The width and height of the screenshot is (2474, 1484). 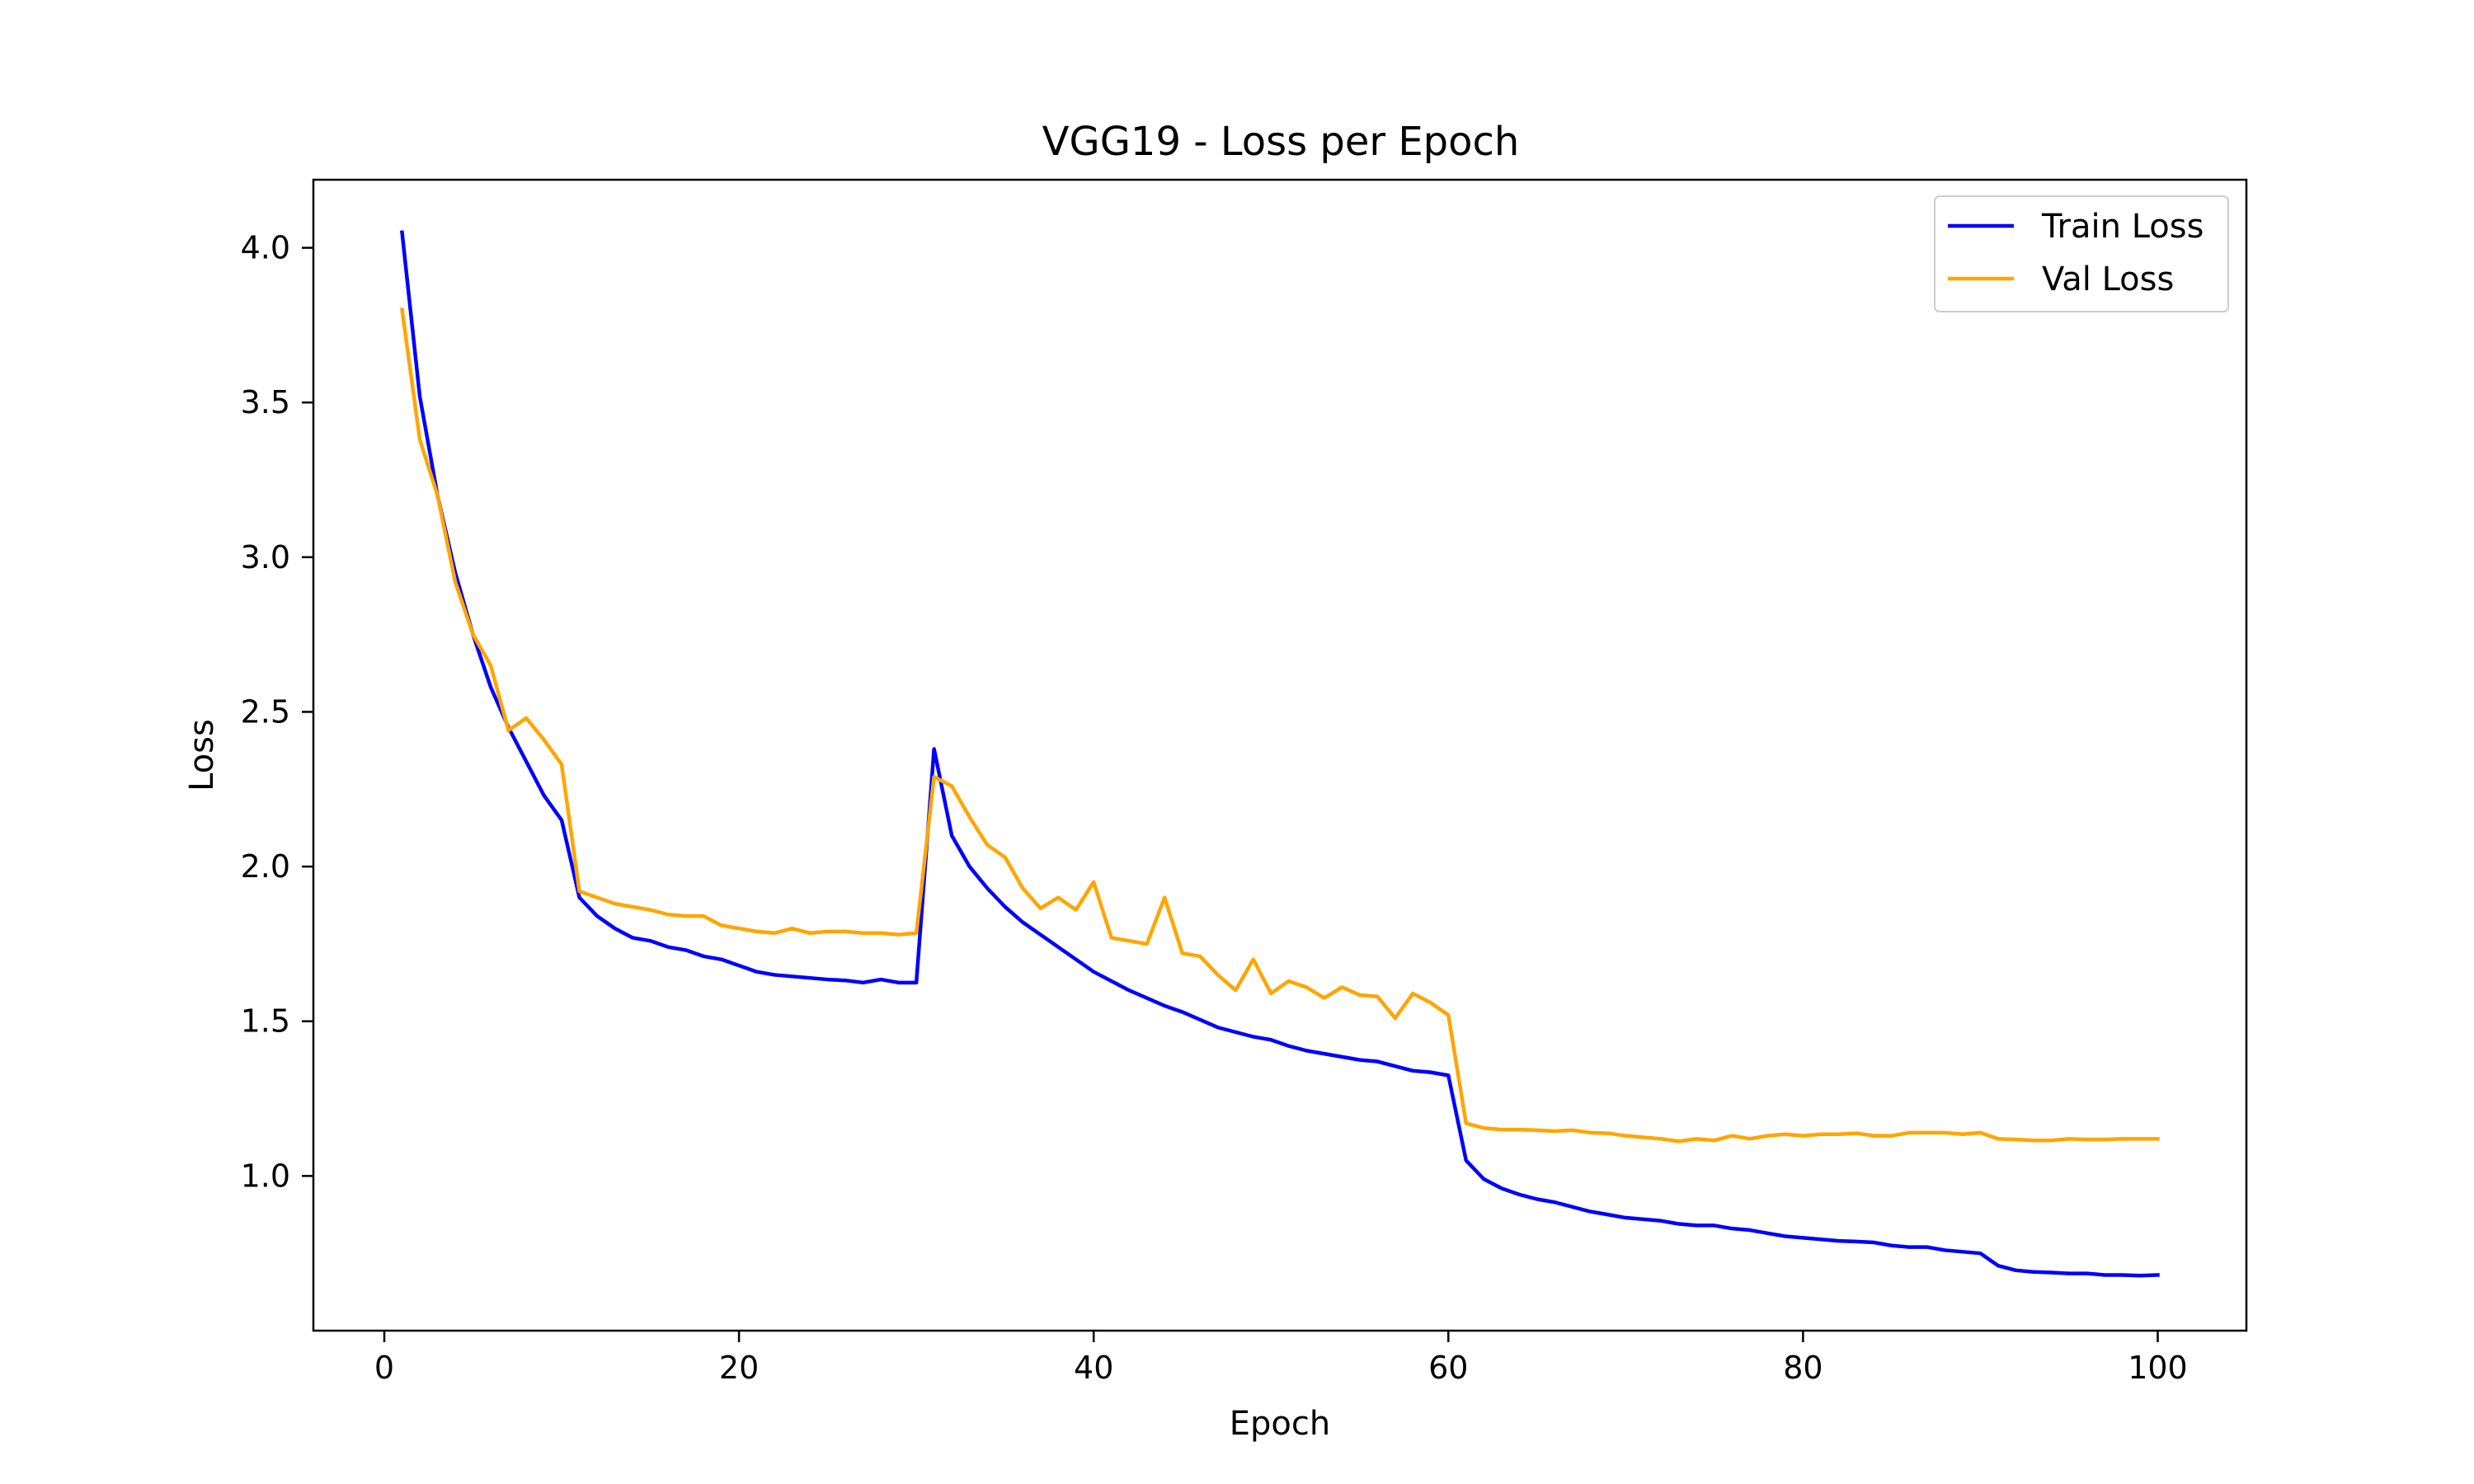 What do you see at coordinates (2081, 253) in the screenshot?
I see `legend: Train Loss Val Loss` at bounding box center [2081, 253].